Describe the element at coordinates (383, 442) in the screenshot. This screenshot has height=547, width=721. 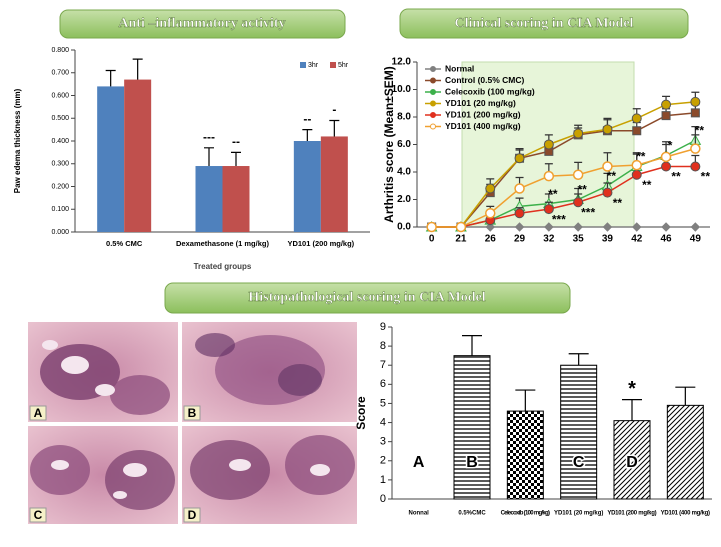
I see `y-tick-label: 3` at that location.